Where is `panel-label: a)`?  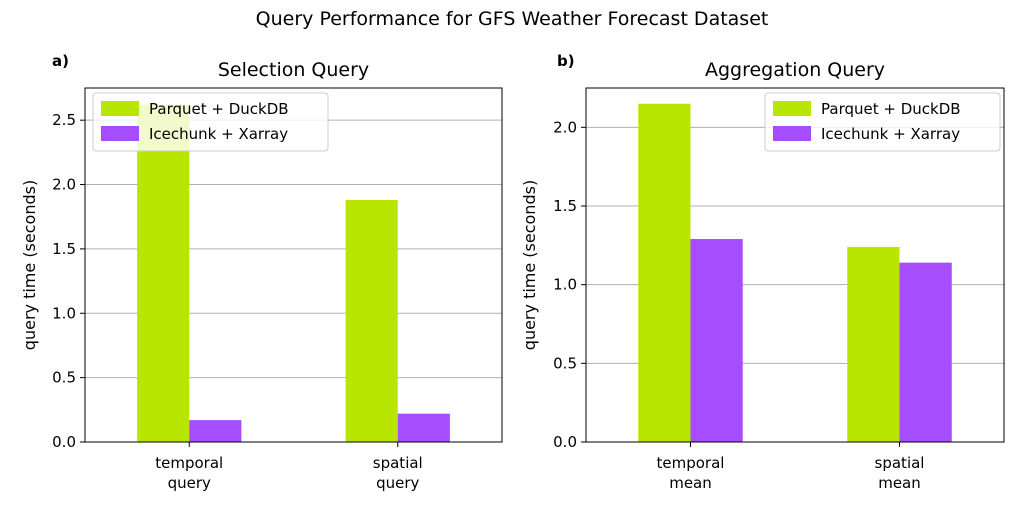
panel-label: a) is located at coordinates (60, 61).